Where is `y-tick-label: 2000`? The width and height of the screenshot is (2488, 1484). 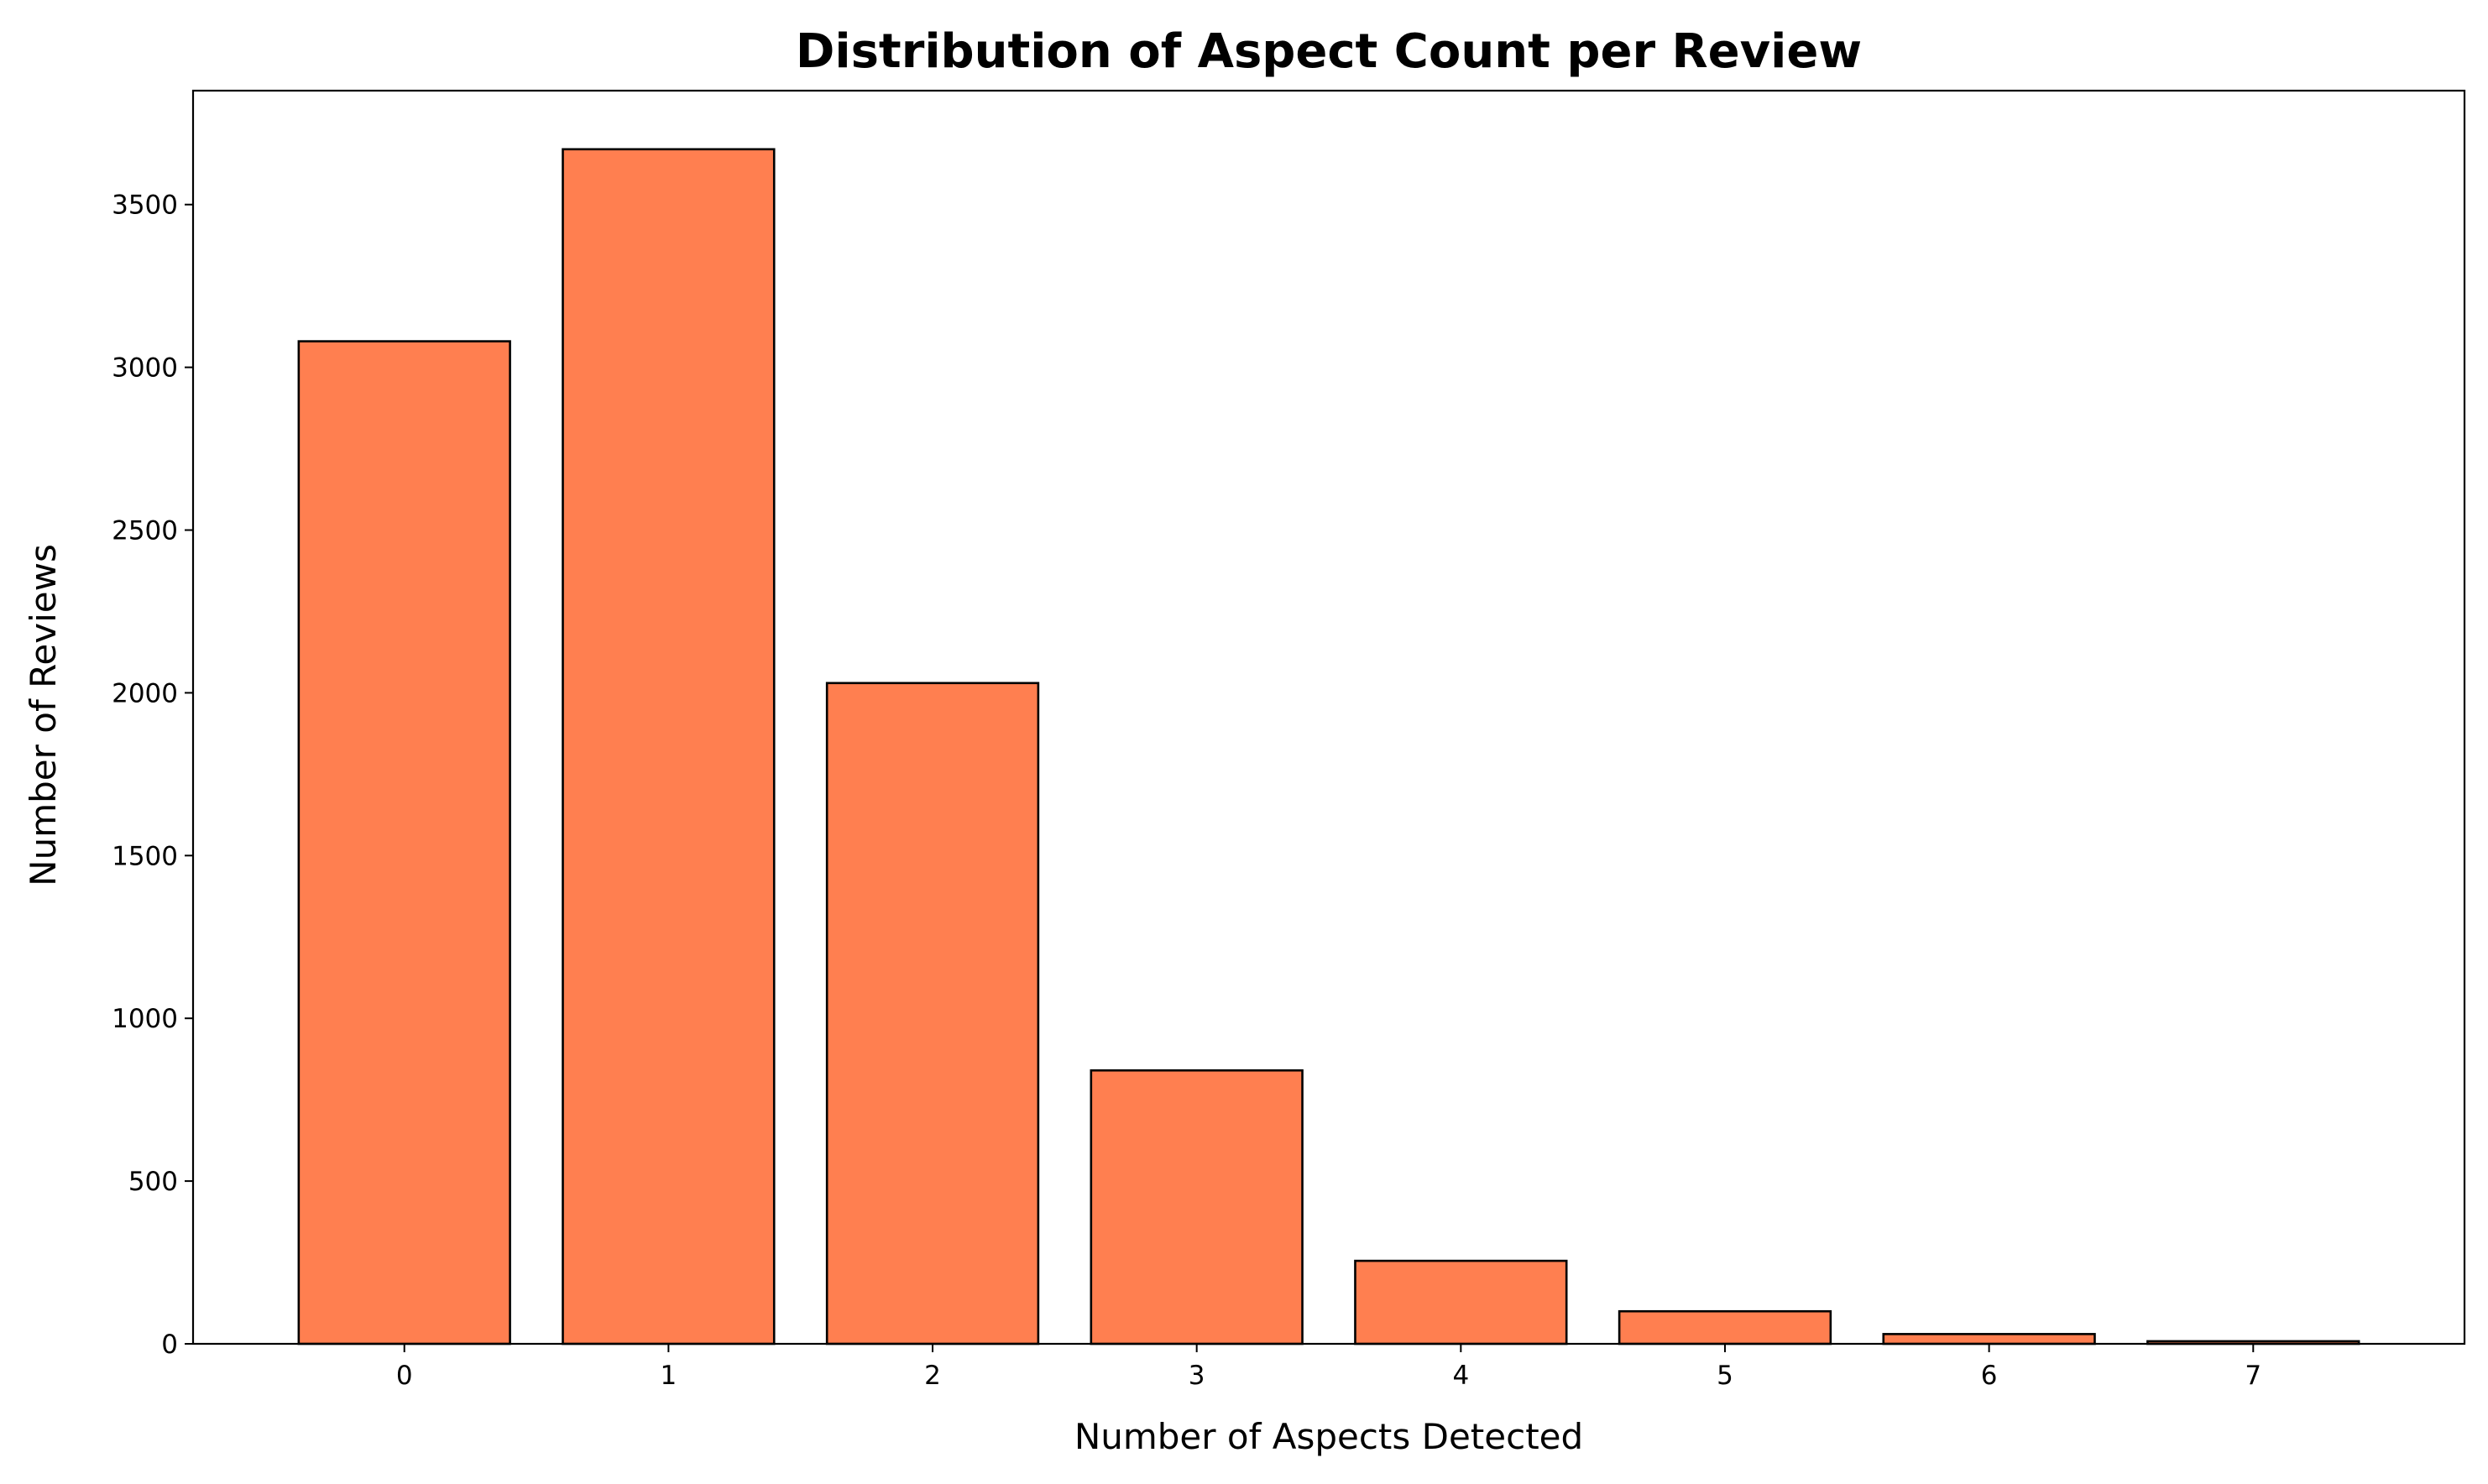
y-tick-label: 2000 is located at coordinates (145, 693).